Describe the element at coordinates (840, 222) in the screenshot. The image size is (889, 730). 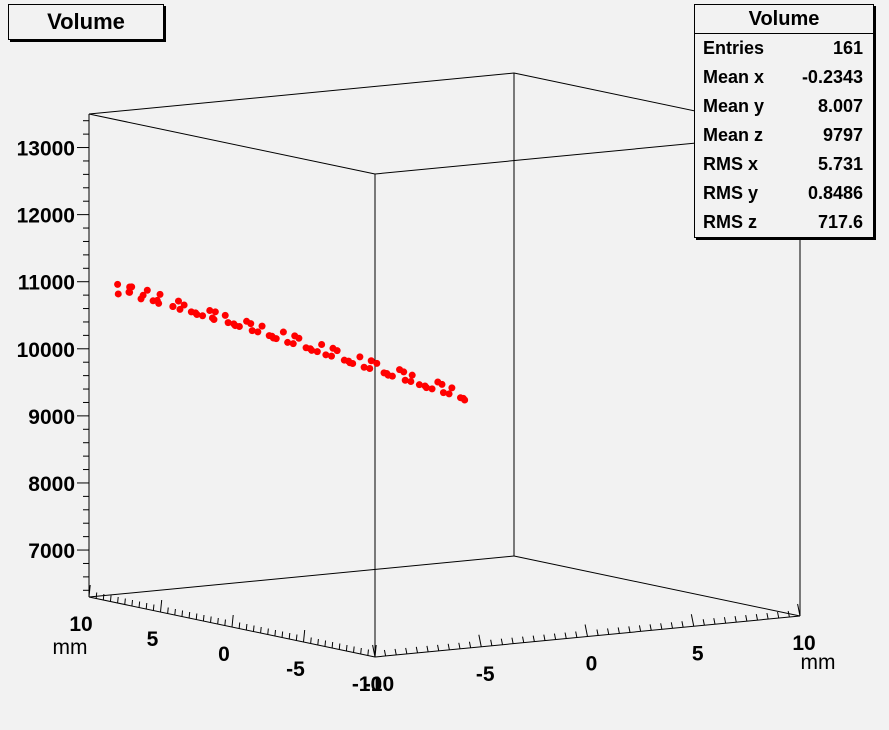
I see `stats-value: 717.6` at that location.